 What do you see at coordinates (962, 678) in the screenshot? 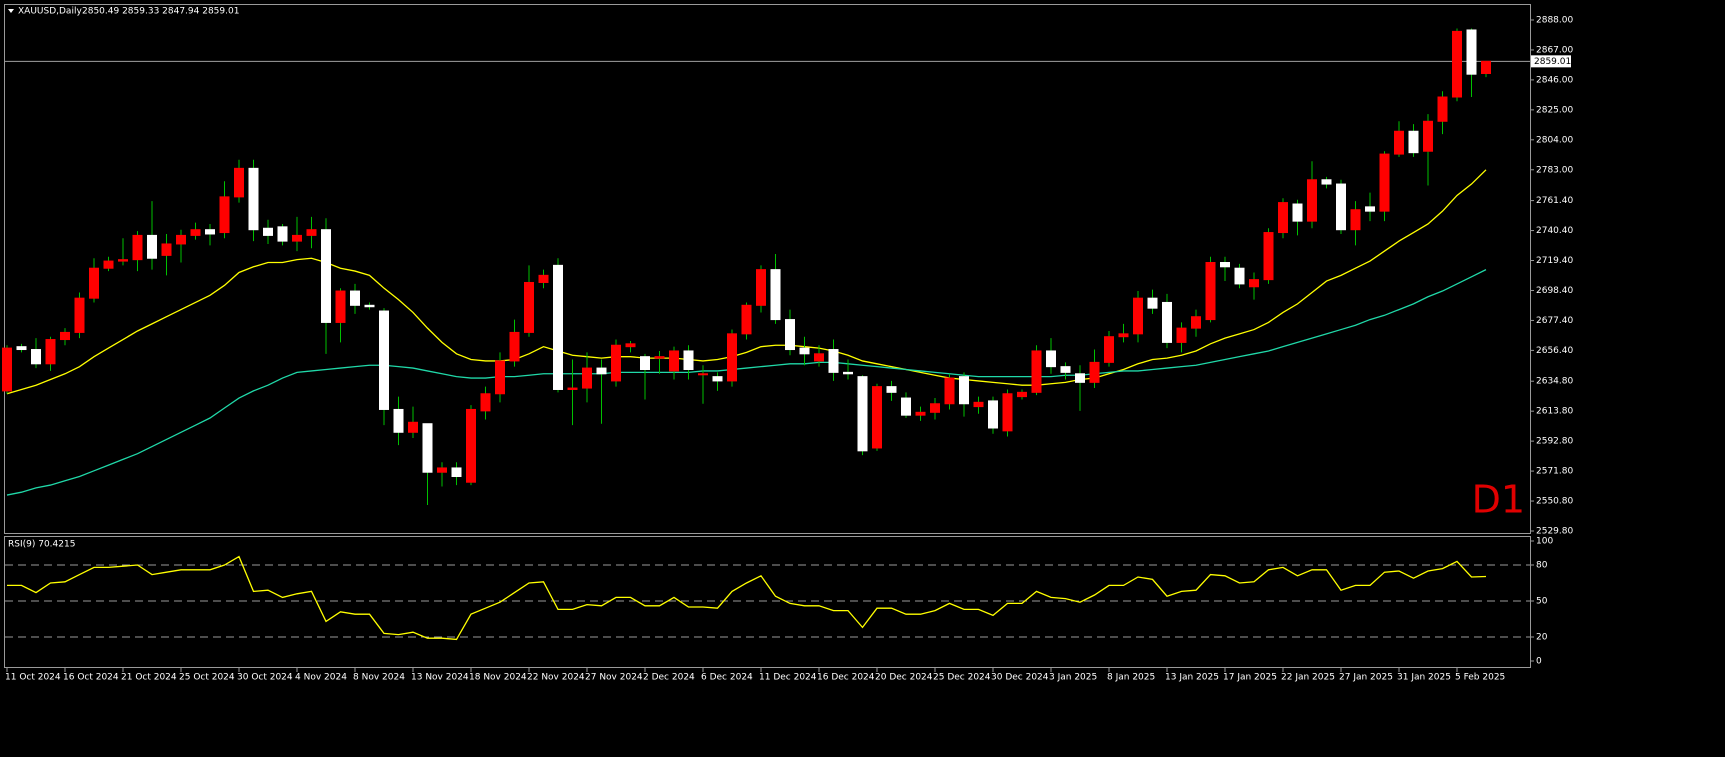
I see `x-tick-label: 25 Dec 2024` at bounding box center [962, 678].